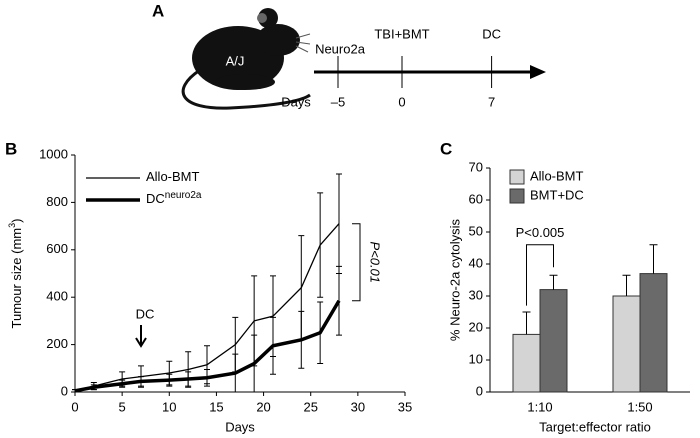 Image resolution: width=700 pixels, height=438 pixels. What do you see at coordinates (158, 10) in the screenshot?
I see `panel-label: A` at bounding box center [158, 10].